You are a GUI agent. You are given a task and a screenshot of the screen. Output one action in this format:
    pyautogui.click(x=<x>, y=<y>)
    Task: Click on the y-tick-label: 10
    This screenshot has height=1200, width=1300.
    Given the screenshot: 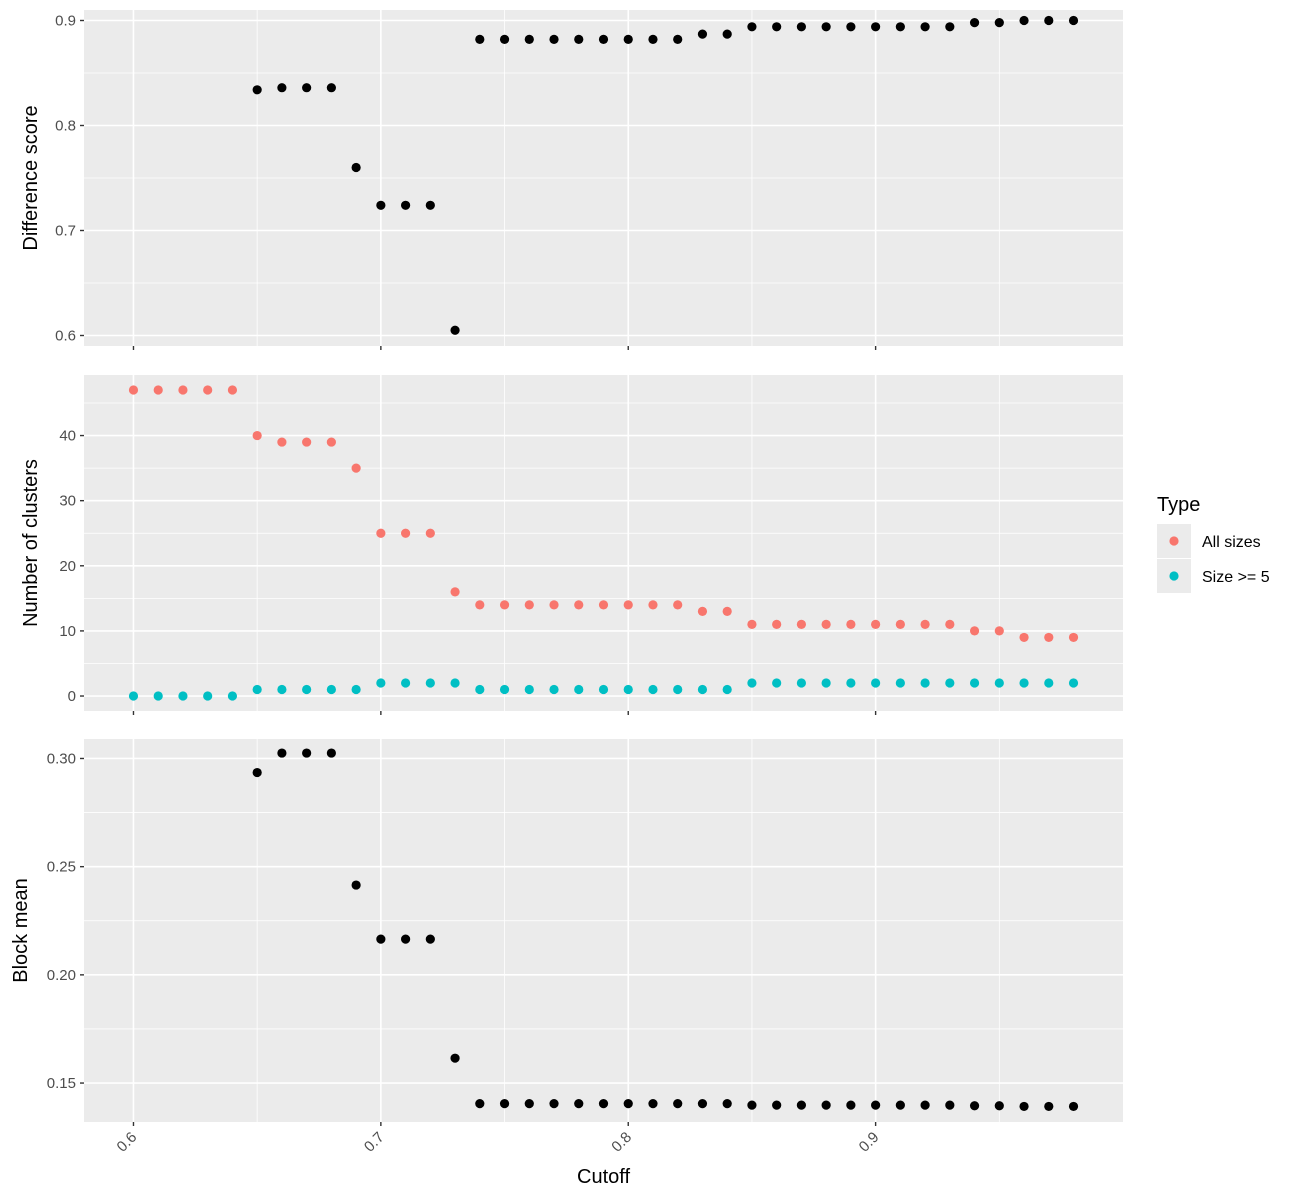 What is the action you would take?
    pyautogui.click(x=67, y=631)
    